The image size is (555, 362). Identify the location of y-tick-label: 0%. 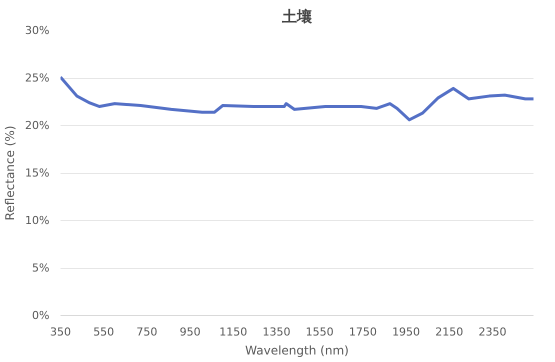
(41, 315).